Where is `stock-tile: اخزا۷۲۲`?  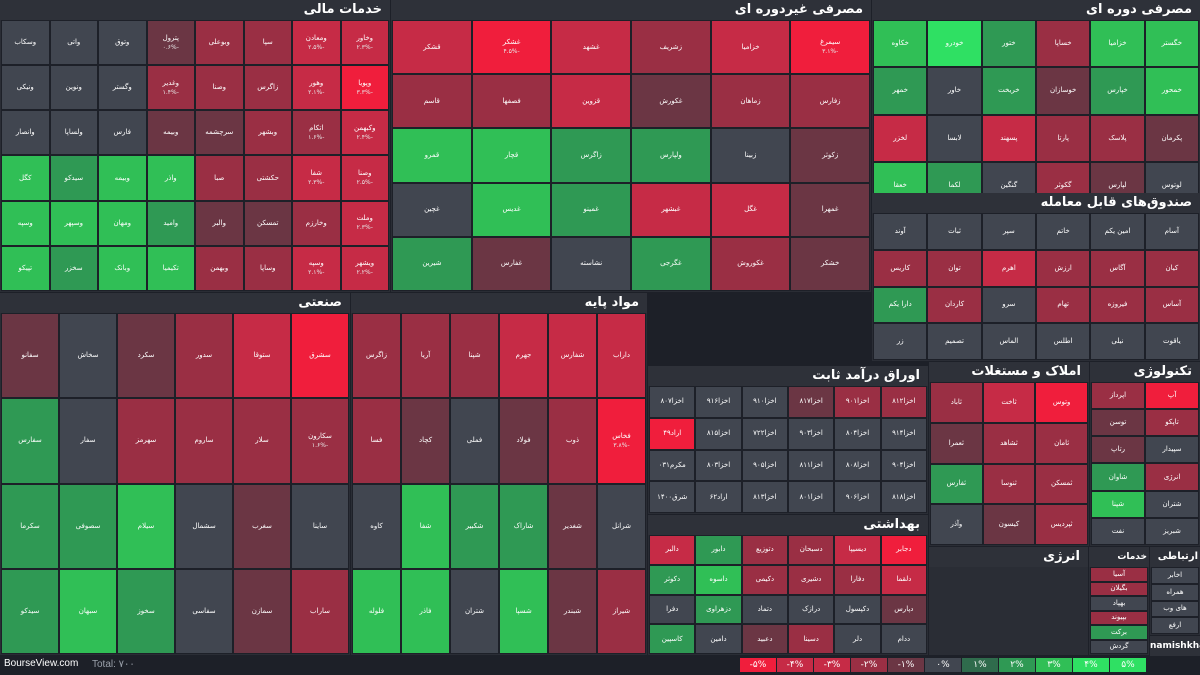
stock-tile: اخزا۷۲۲ is located at coordinates (765, 433).